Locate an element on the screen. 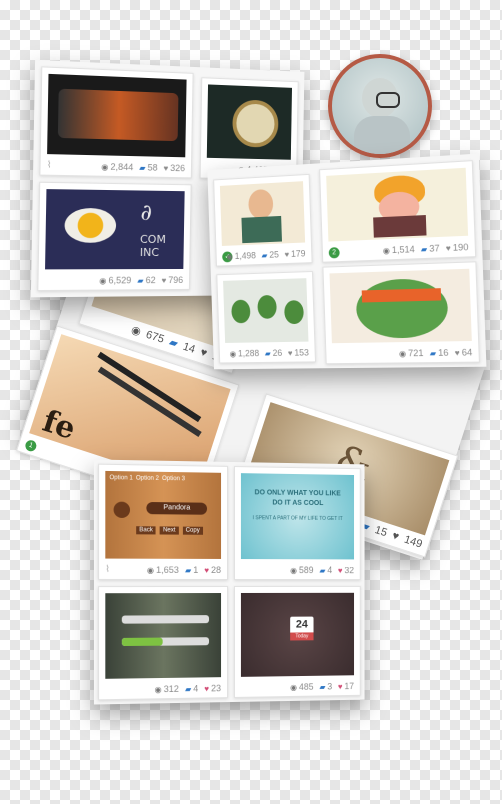 This screenshot has height=804, width=502. tile-phone-game: ⌇ ◉ 2,844 ▰ 58 ♥ 326 is located at coordinates (116, 122).